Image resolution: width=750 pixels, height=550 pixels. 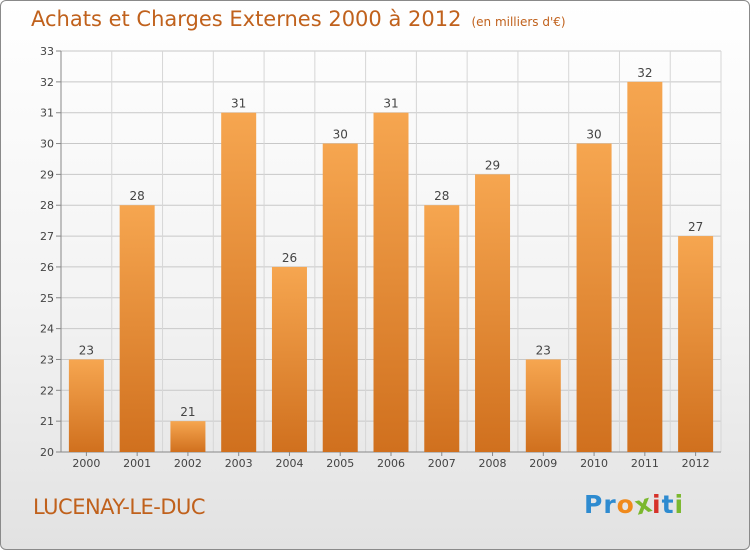 I want to click on bar-2000, so click(x=86, y=405).